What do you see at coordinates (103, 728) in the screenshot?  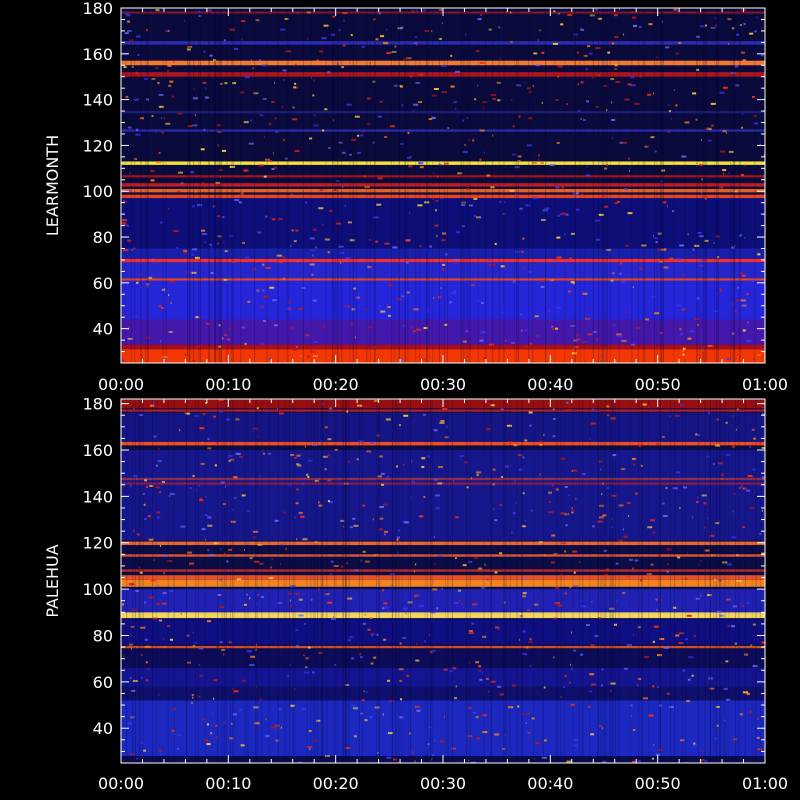 I see `y-tick-label: 40` at bounding box center [103, 728].